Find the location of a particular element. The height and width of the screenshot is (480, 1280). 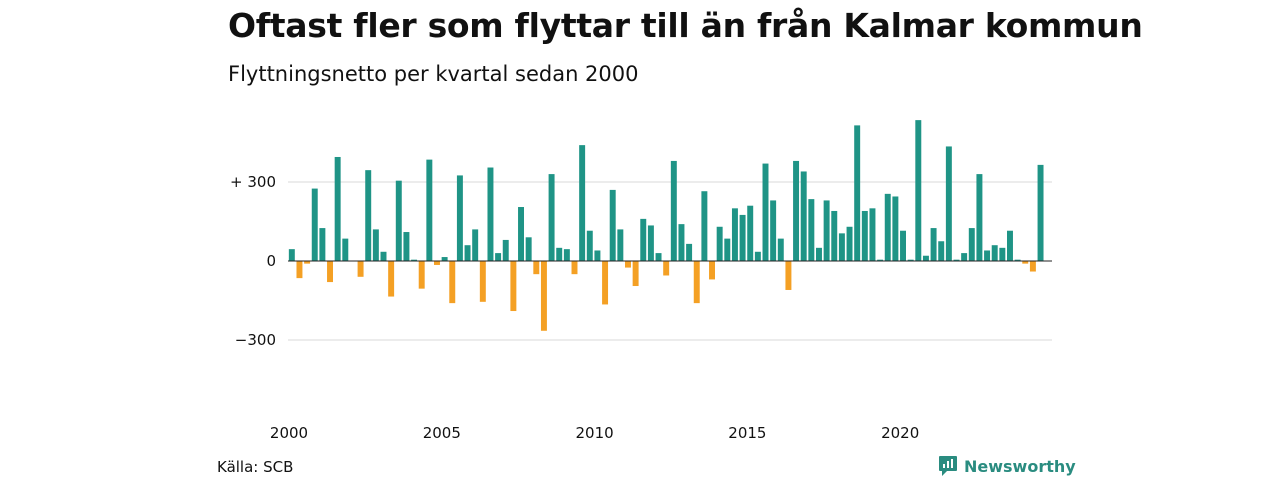

bar-2000-q1 is located at coordinates (291, 255).